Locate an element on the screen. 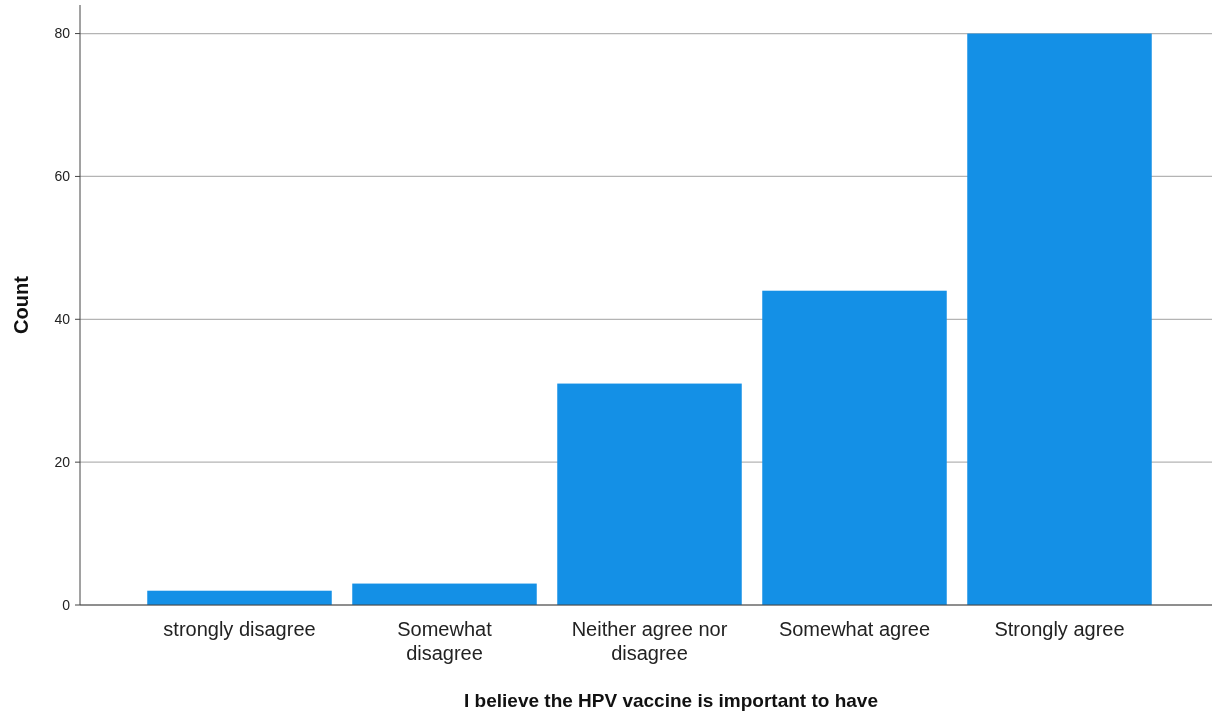 This screenshot has width=1214, height=715. x-tick-label: Somewhat agree is located at coordinates (854, 629).